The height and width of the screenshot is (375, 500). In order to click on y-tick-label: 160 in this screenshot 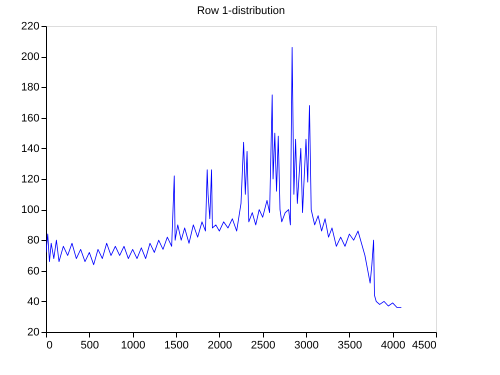, I will do `click(30, 118)`.